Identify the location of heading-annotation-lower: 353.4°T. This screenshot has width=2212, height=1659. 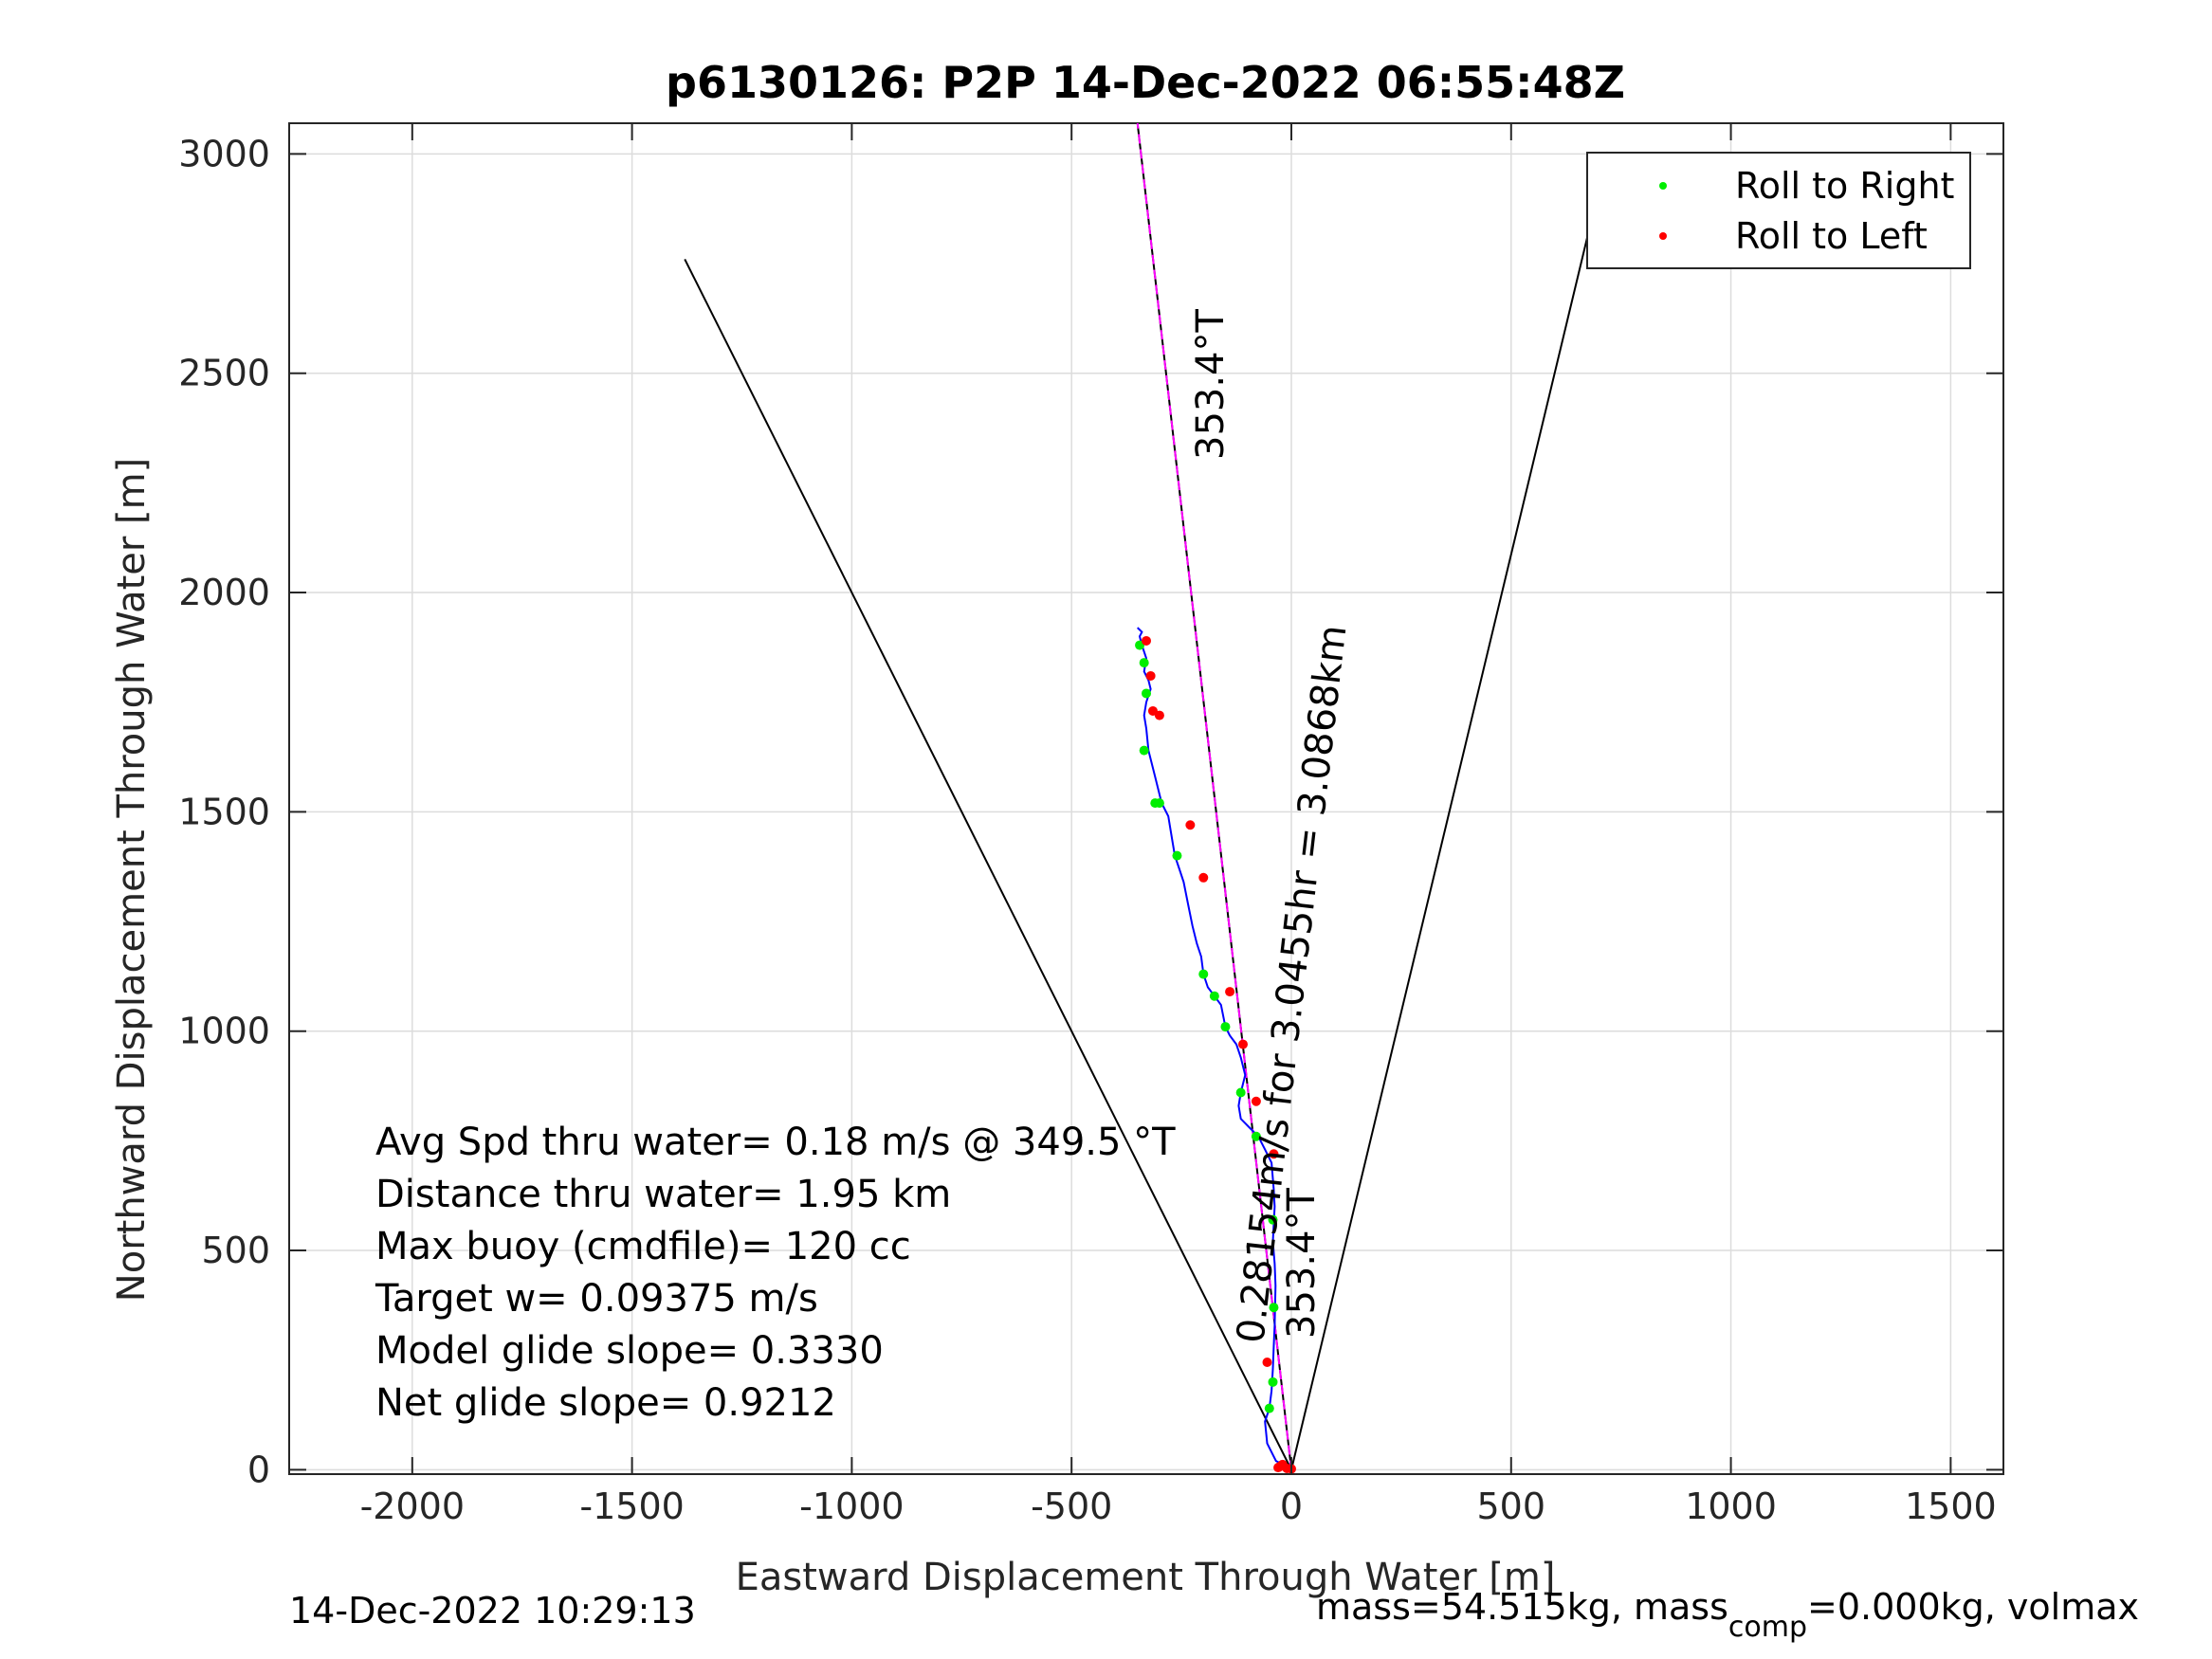
(1302, 1263).